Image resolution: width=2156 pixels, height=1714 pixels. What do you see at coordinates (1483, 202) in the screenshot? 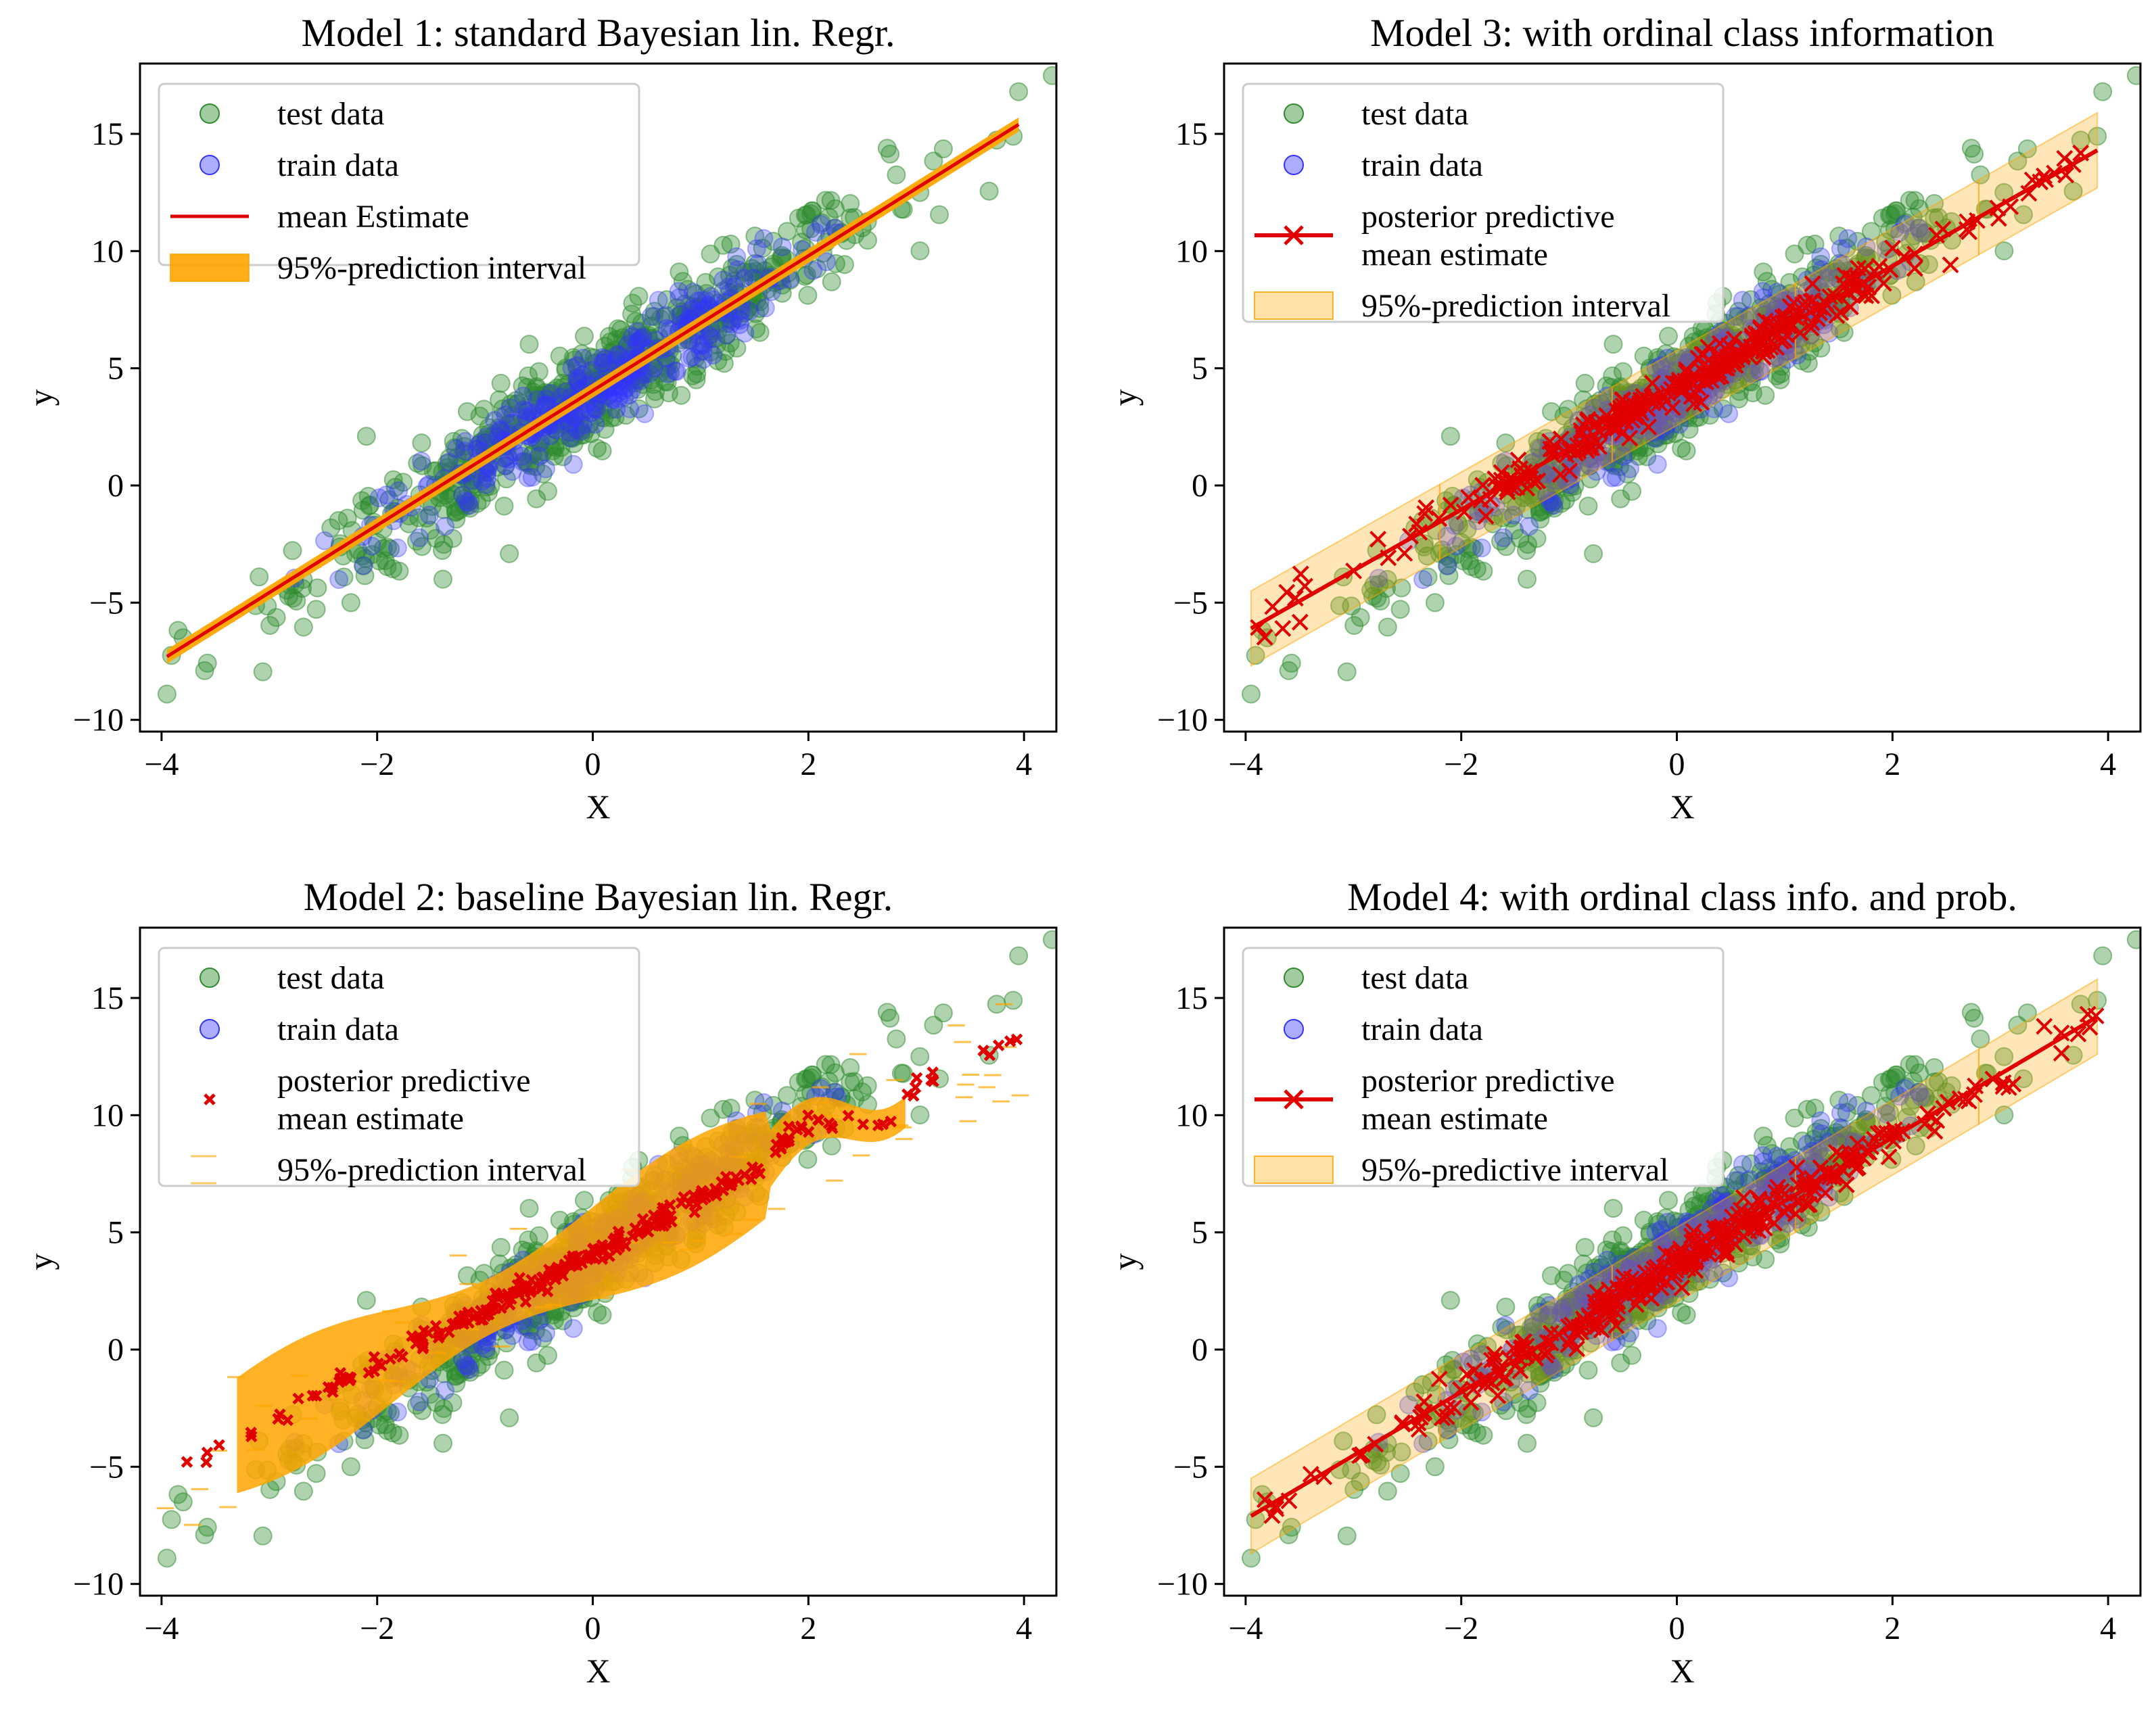
I see `legend-box` at bounding box center [1483, 202].